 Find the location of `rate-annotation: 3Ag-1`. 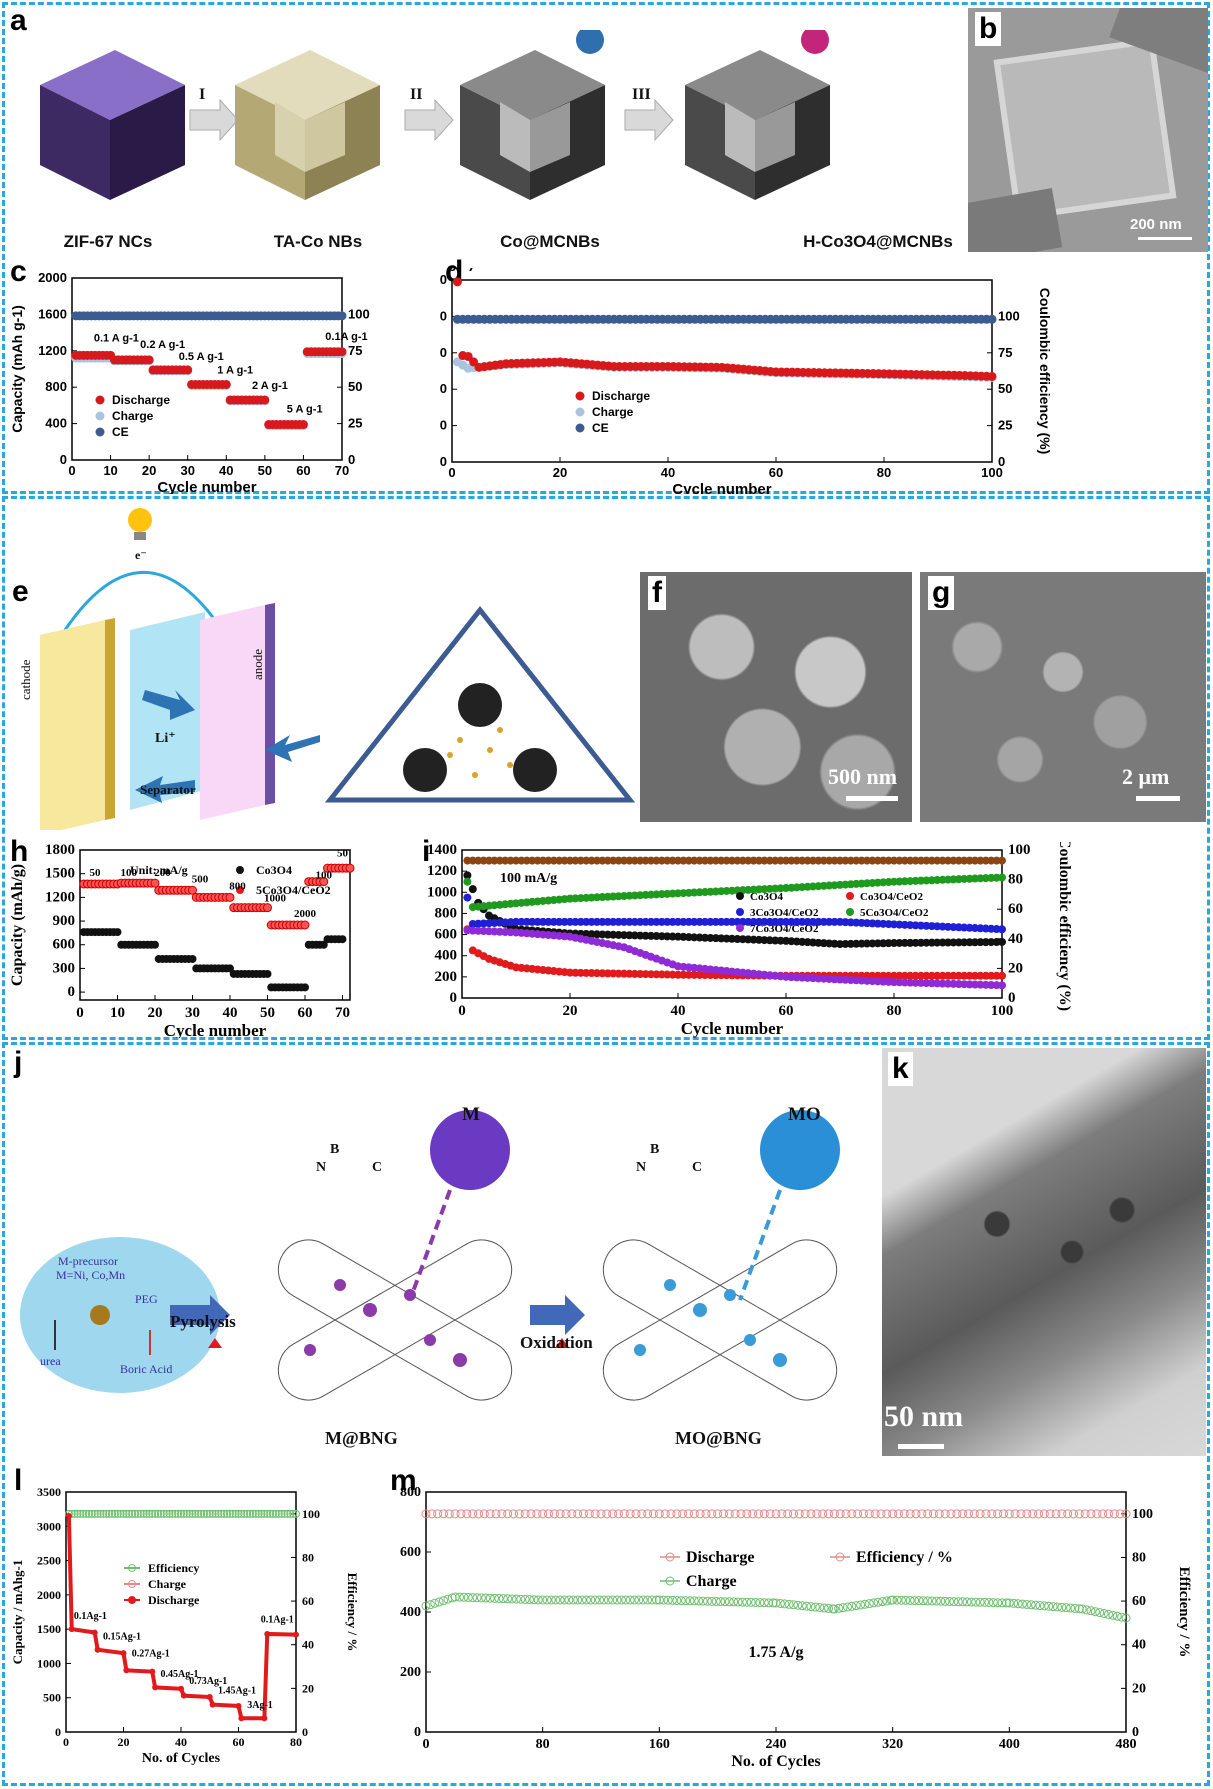

rate-annotation: 3Ag-1 is located at coordinates (260, 1705).